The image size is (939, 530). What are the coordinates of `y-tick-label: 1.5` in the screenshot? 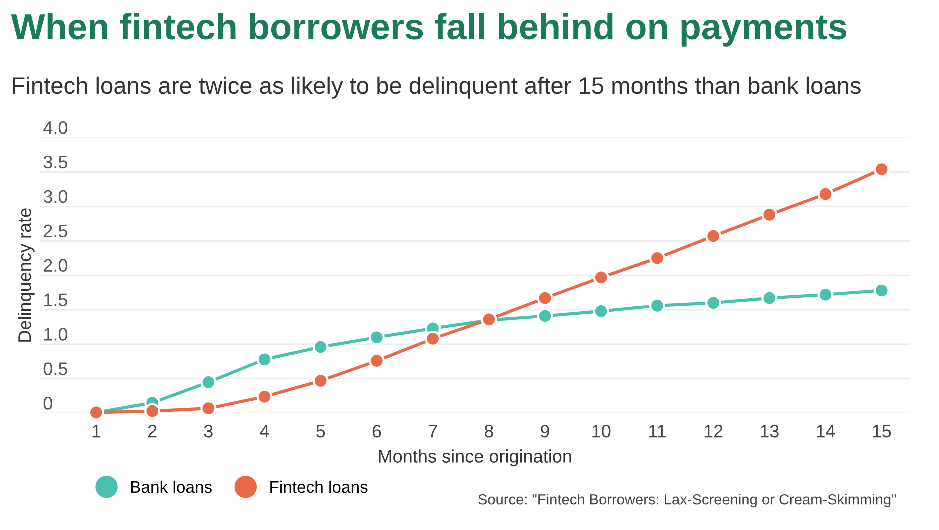 It's located at (56, 300).